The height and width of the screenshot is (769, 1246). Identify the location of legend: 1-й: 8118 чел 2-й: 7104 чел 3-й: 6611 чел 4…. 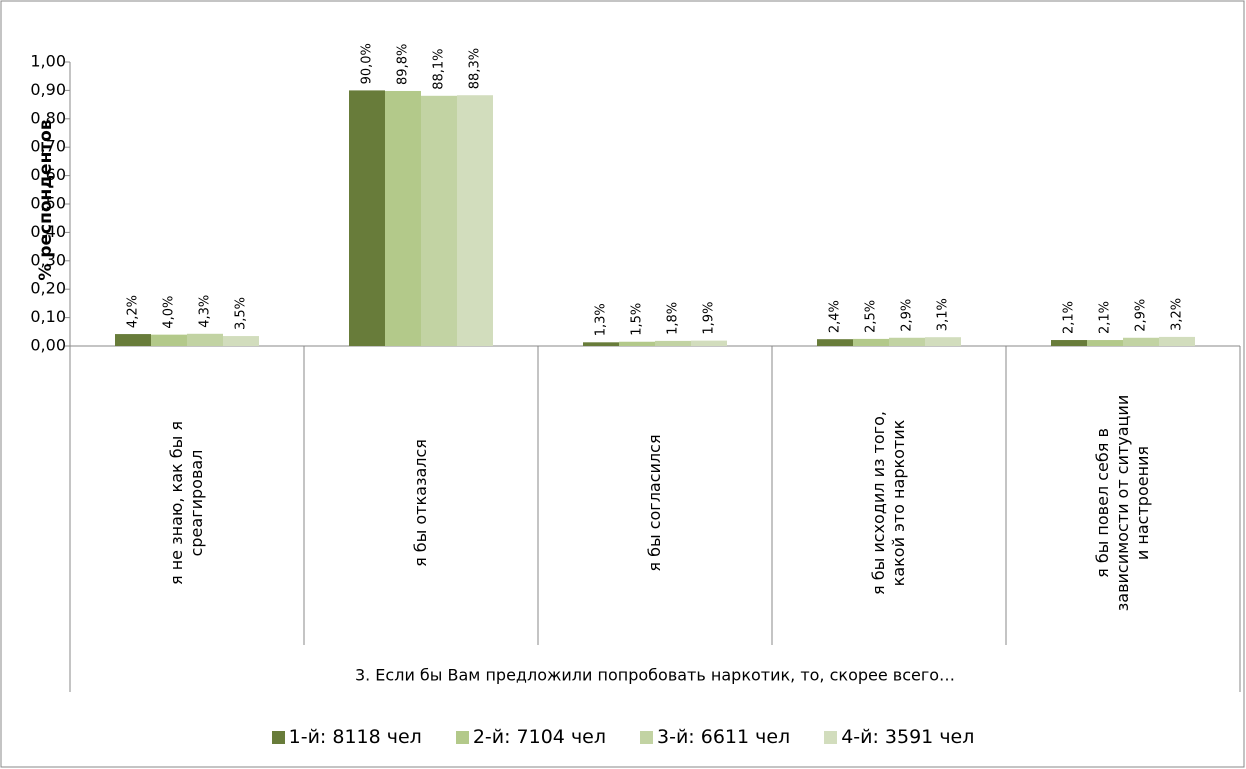
(623, 737).